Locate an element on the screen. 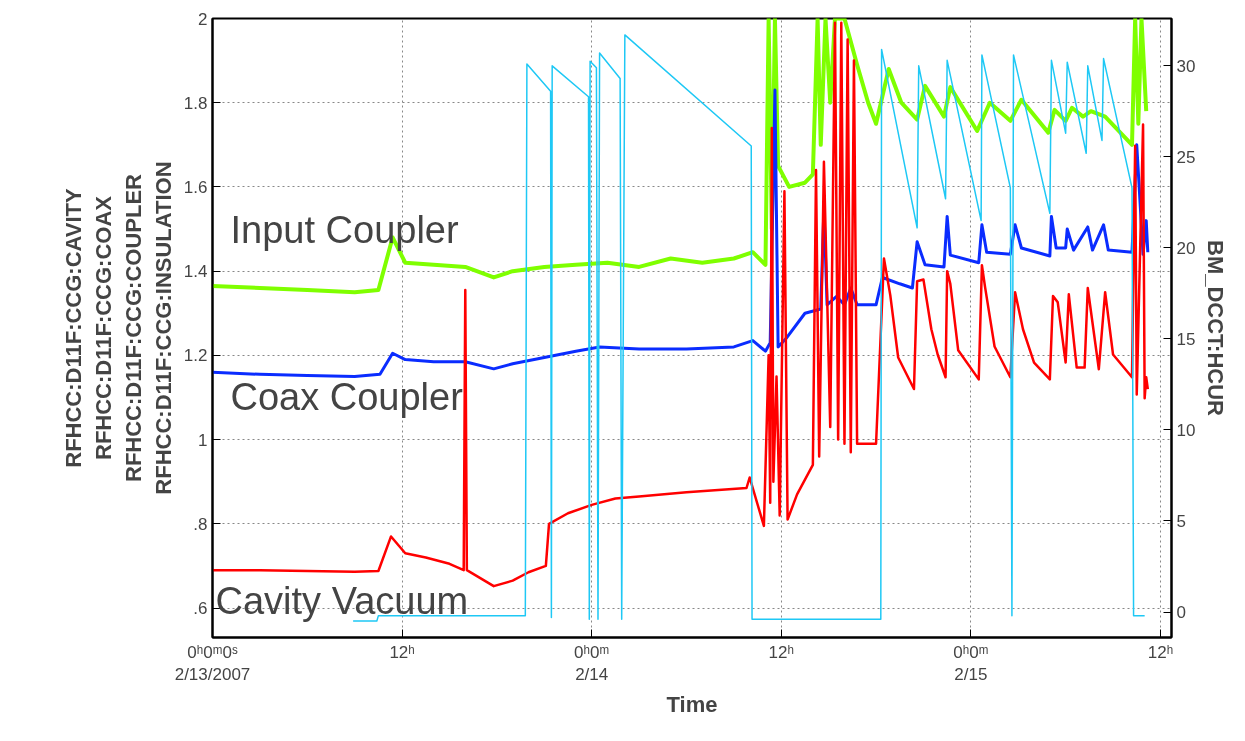  y2-tick-label: 0 is located at coordinates (1181, 613).